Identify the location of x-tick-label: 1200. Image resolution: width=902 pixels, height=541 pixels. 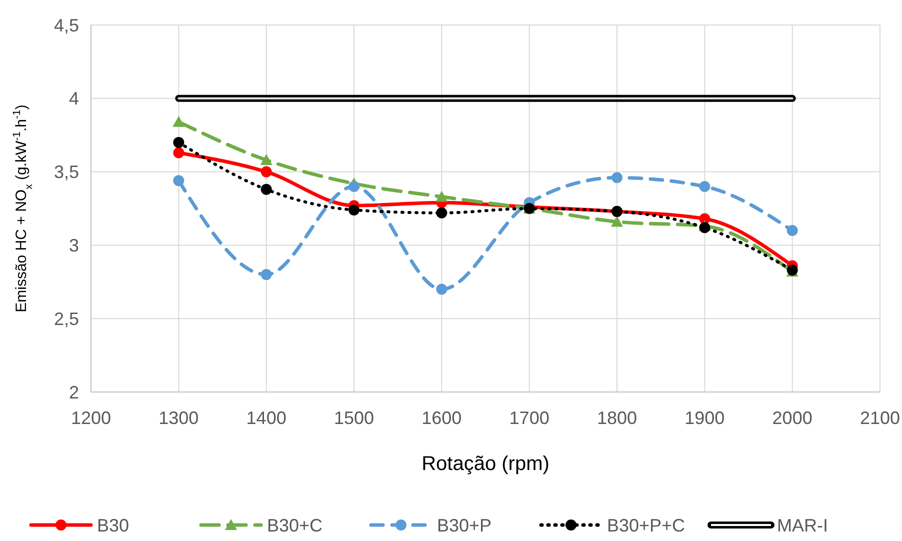
(91, 418).